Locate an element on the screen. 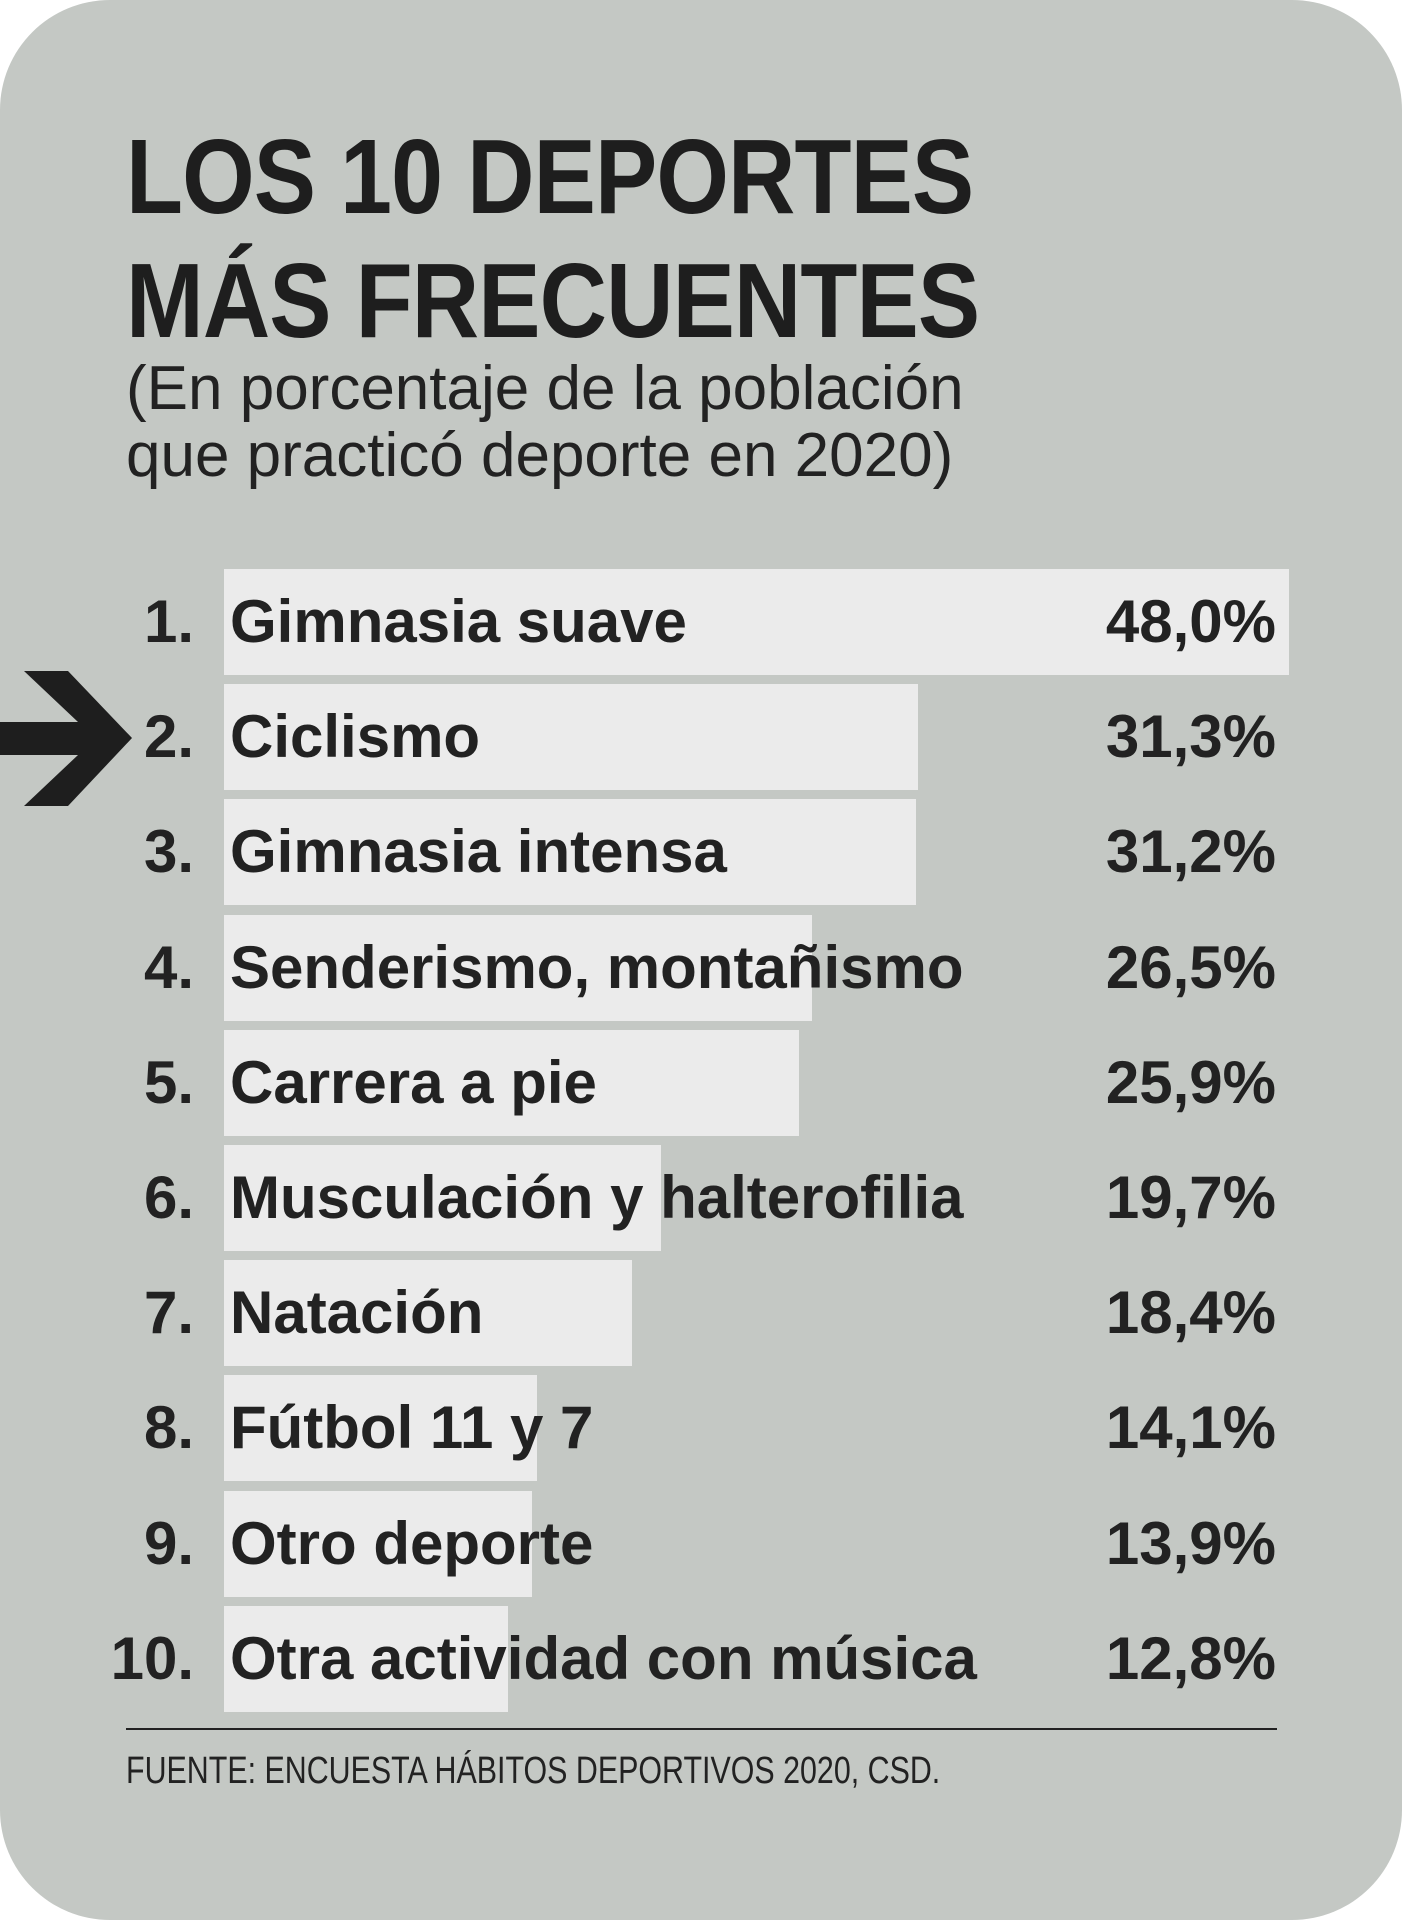 This screenshot has height=1920, width=1402. bar-row: 1. Gimnasia suave 48,0% is located at coordinates (701, 622).